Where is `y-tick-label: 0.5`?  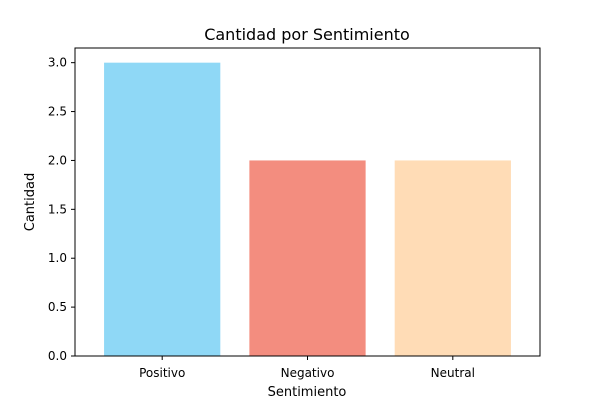
y-tick-label: 0.5 is located at coordinates (57, 307).